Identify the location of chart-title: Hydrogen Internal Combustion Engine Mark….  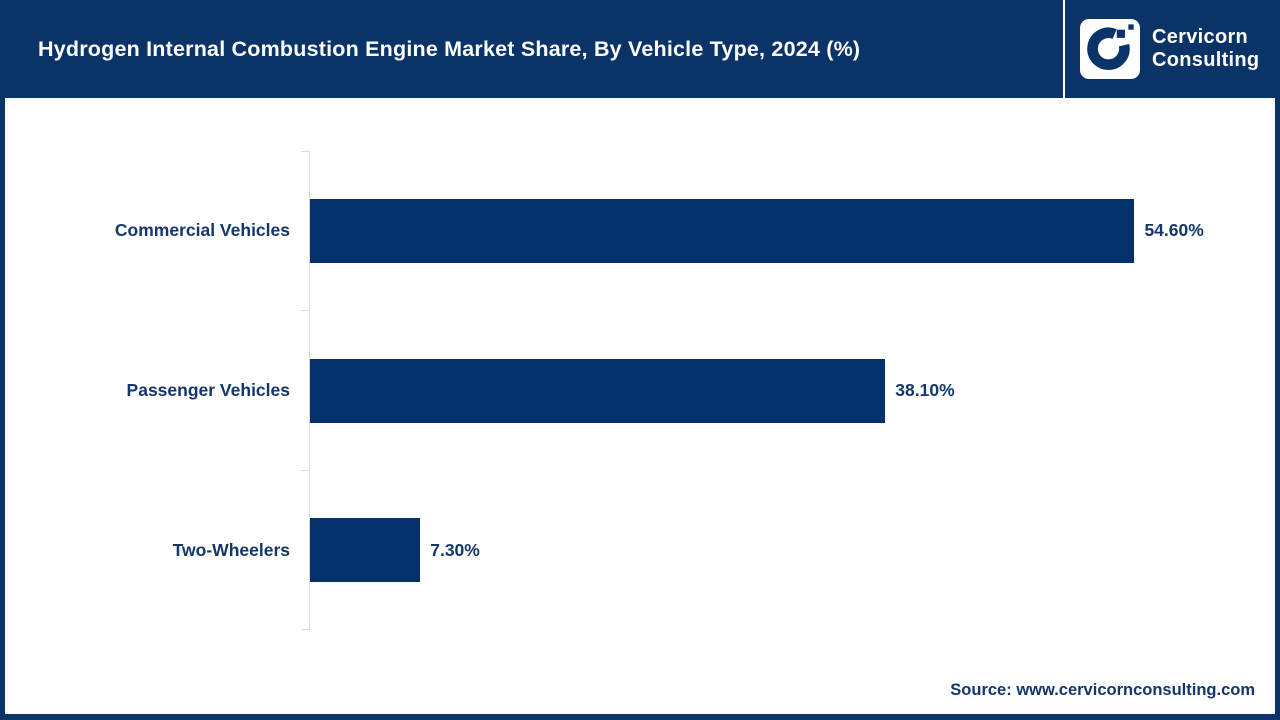
(449, 48).